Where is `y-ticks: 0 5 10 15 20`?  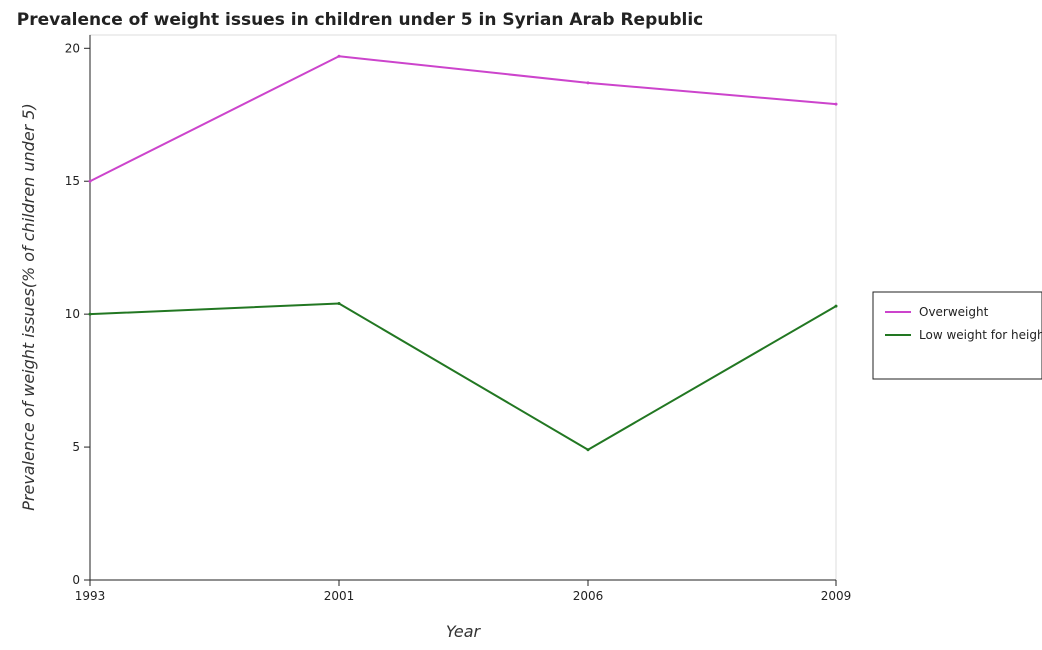
y-ticks: 0 5 10 15 20 is located at coordinates (77, 314).